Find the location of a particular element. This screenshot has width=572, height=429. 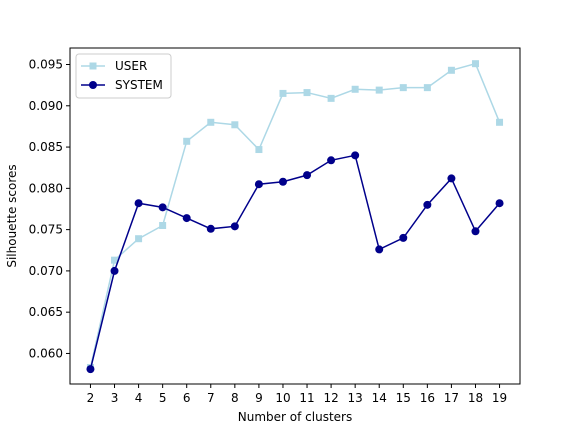

legend: USER SYSTEM is located at coordinates (123, 76).